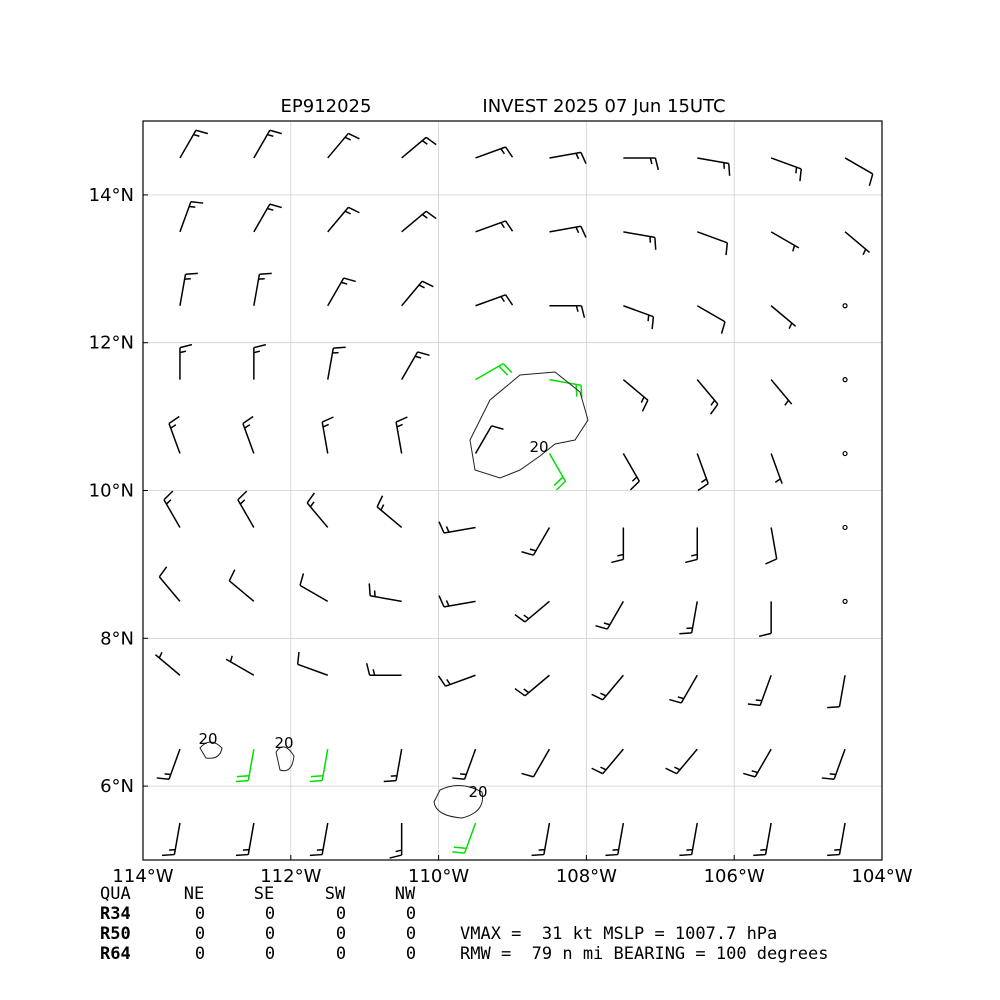 The height and width of the screenshot is (1000, 1000). What do you see at coordinates (881, 876) in the screenshot?
I see `x-tick-label: 104°W` at bounding box center [881, 876].